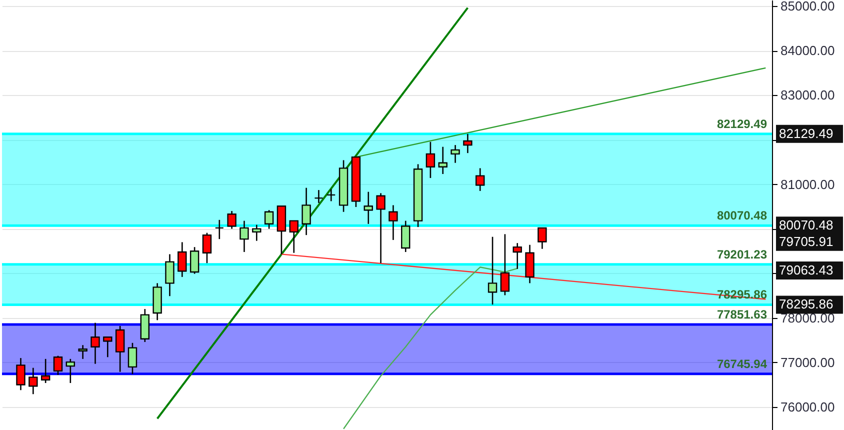 This screenshot has width=844, height=430. I want to click on y-tick-label: 78000.00, so click(807, 318).